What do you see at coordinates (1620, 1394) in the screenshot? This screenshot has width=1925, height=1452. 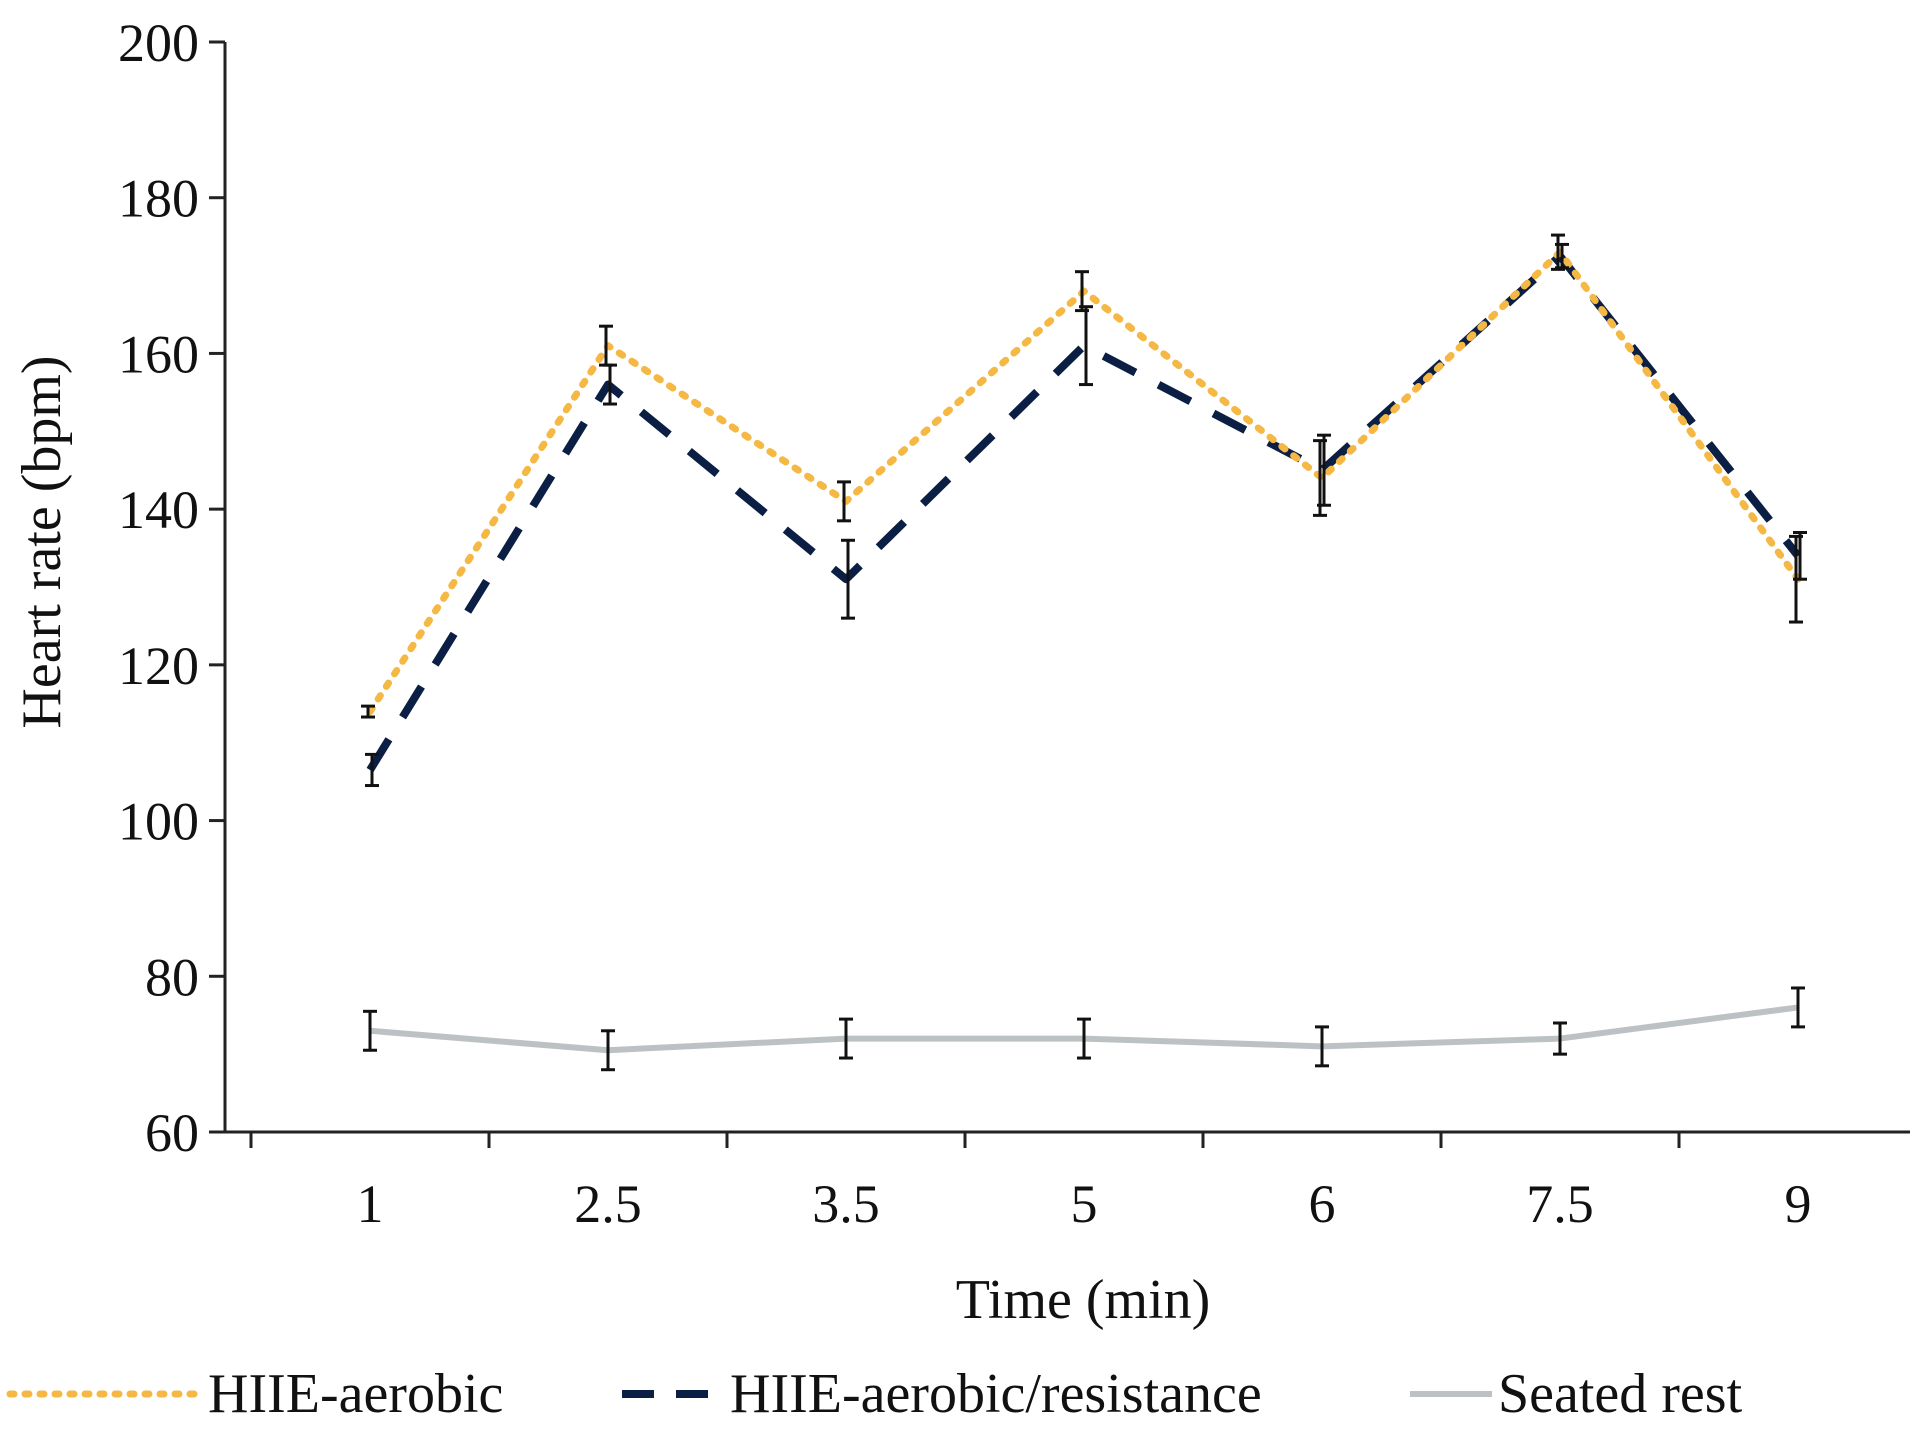 I see `legend-label: Seated rest` at bounding box center [1620, 1394].